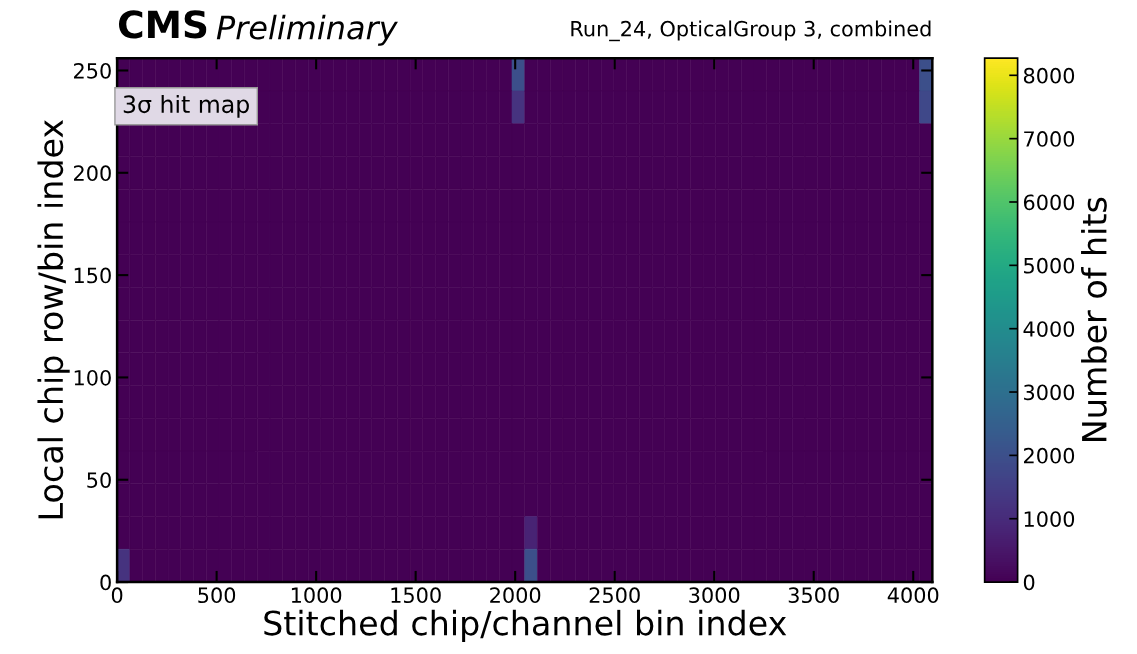 The height and width of the screenshot is (654, 1137). What do you see at coordinates (162, 24) in the screenshot?
I see `chart-title: CMS` at bounding box center [162, 24].